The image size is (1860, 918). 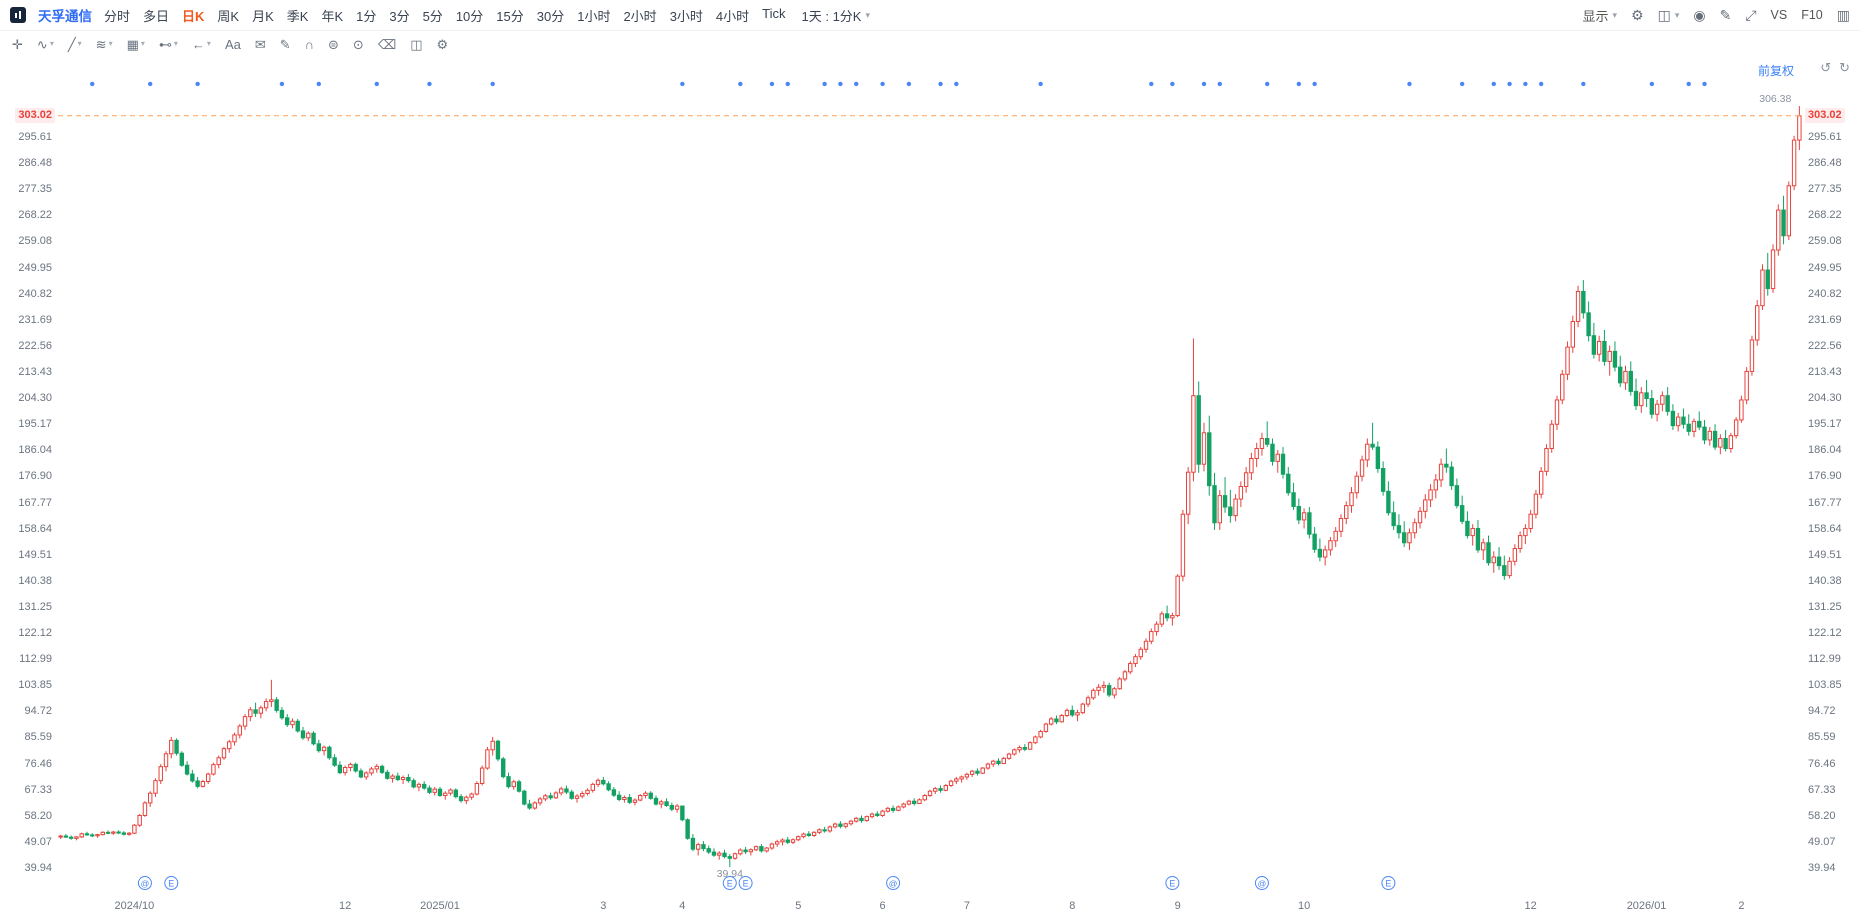 What do you see at coordinates (416, 44) in the screenshot?
I see `compare-tool-icon: ◫` at bounding box center [416, 44].